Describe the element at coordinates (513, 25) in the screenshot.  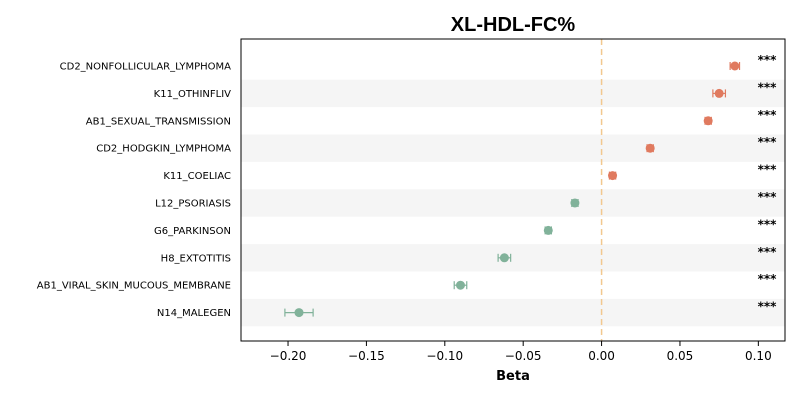
I see `chart-title: XL-HDL-FC%` at that location.